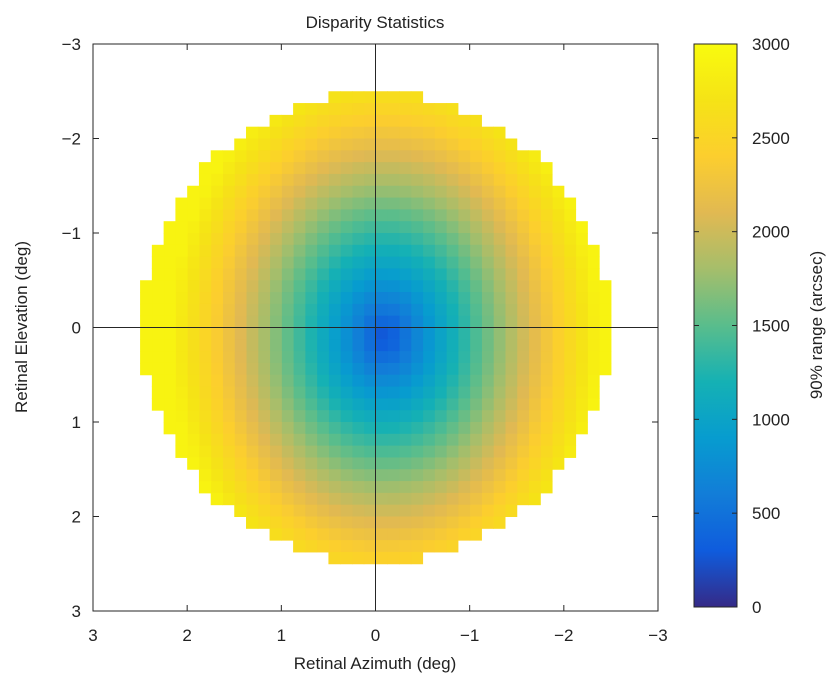 This screenshot has width=839, height=678. Describe the element at coordinates (186, 635) in the screenshot. I see `x-tick-label: 2` at that location.